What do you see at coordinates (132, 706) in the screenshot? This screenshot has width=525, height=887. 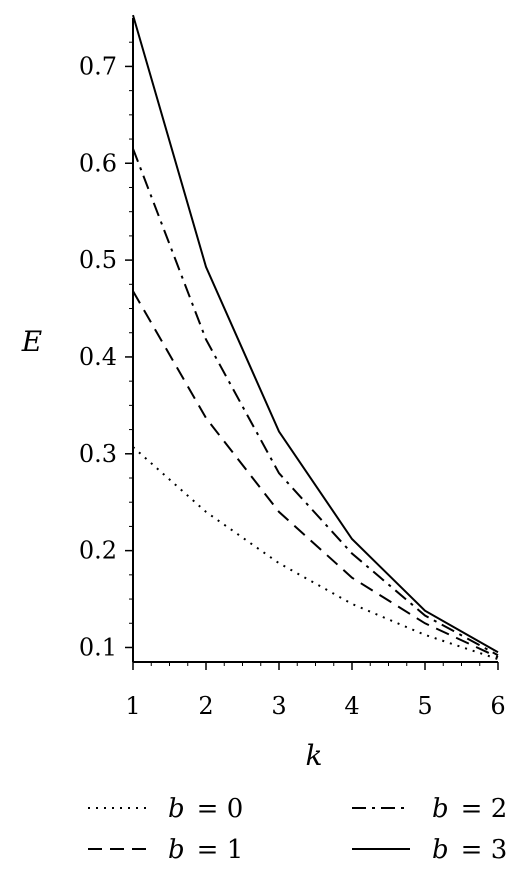 I see `x-tick-label: 1` at bounding box center [132, 706].